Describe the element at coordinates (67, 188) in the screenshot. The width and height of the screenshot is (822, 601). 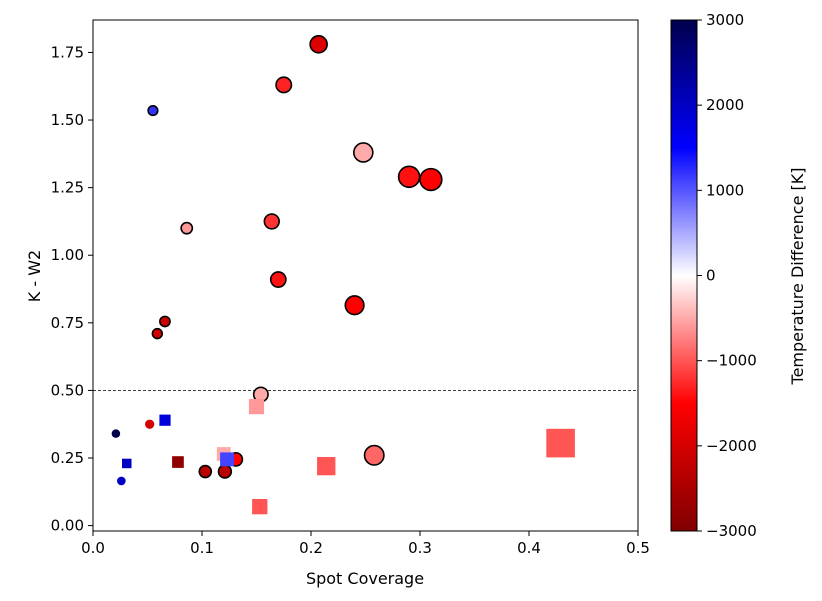
I see `y-tick-label: 1.25` at that location.